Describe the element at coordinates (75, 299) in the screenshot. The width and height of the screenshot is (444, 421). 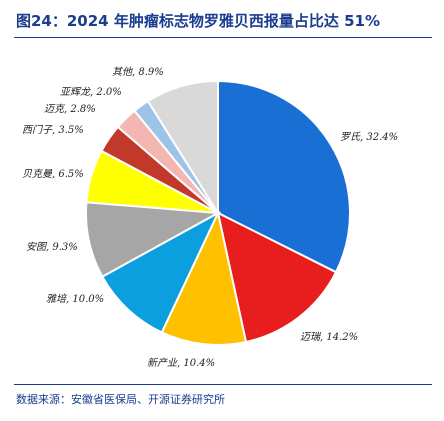
I see `slice-label-4: 雅培, 10.0%` at that location.